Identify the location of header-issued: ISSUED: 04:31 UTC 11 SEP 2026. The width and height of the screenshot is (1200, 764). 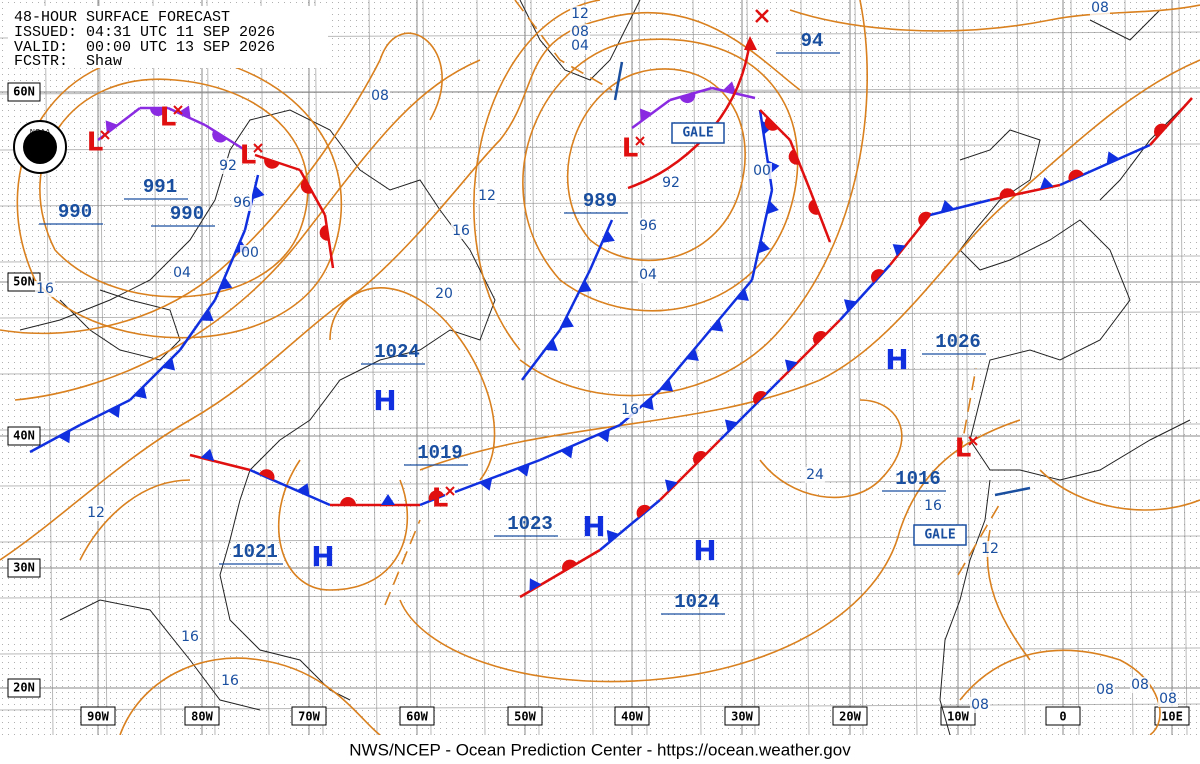
(144, 32).